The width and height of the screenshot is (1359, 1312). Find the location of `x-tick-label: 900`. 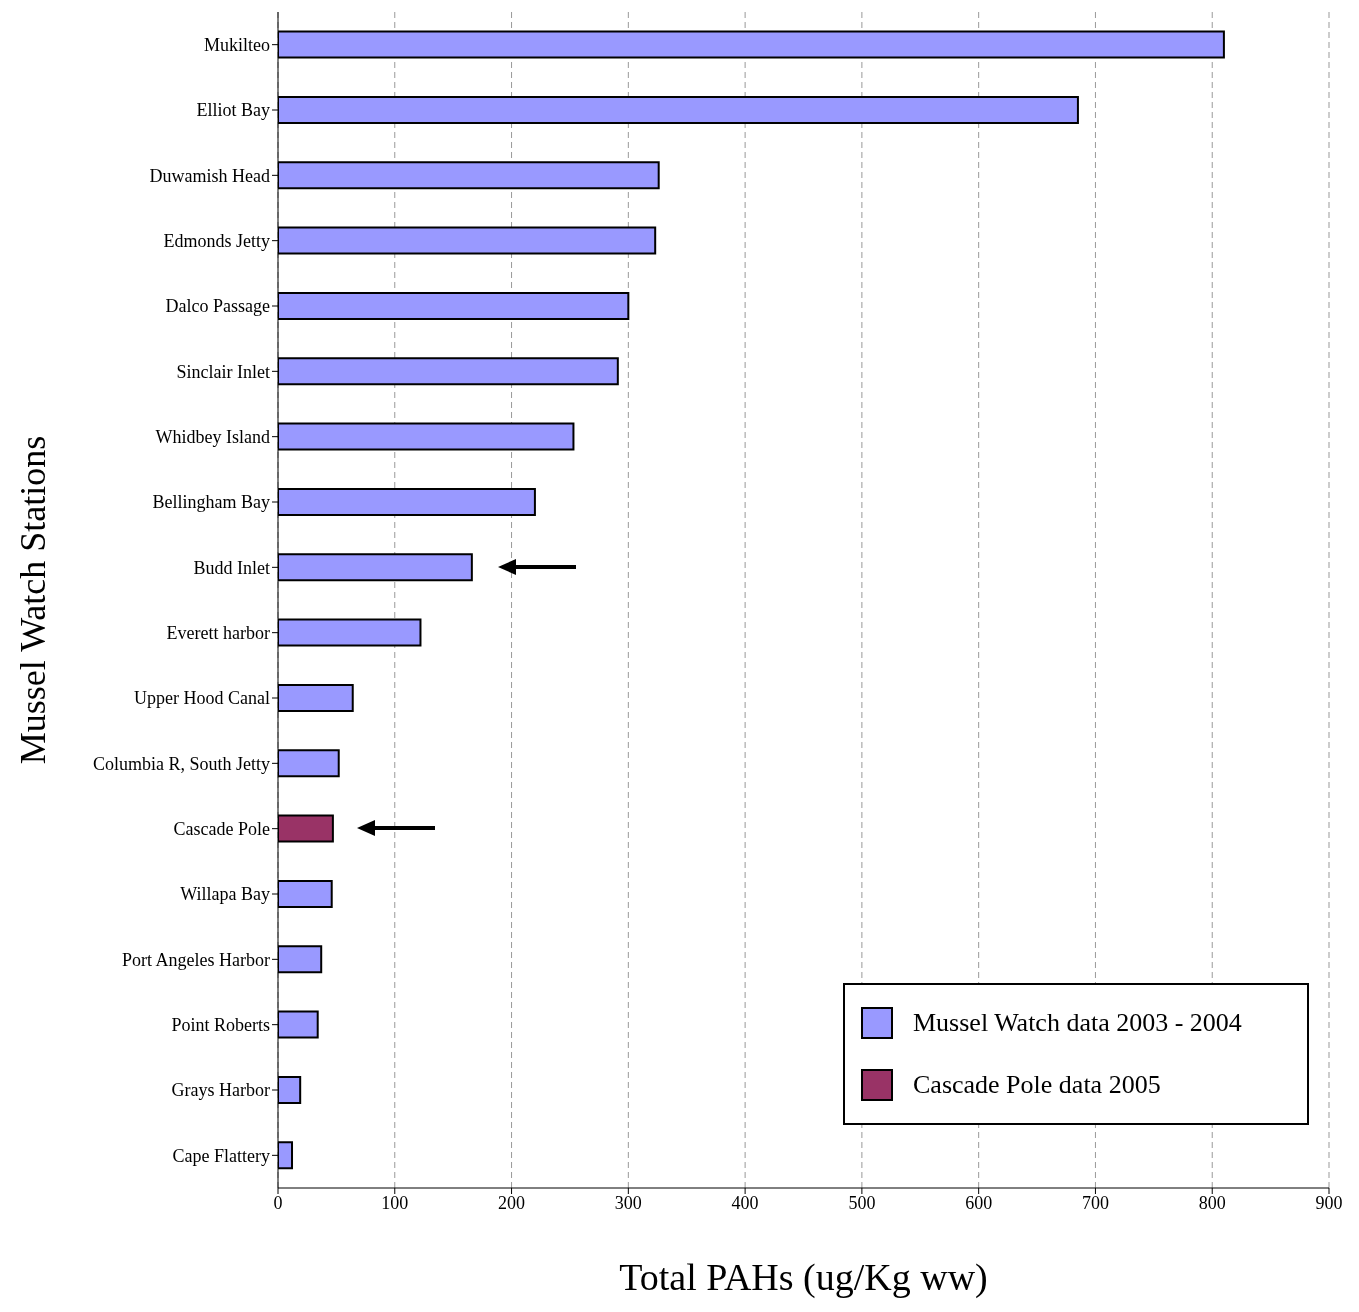

x-tick-label: 900 is located at coordinates (1329, 1202).